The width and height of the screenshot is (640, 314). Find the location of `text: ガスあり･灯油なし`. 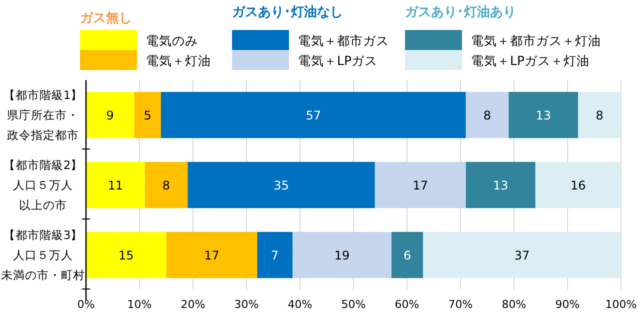

text: ガスあり･灯油なし is located at coordinates (287, 12).